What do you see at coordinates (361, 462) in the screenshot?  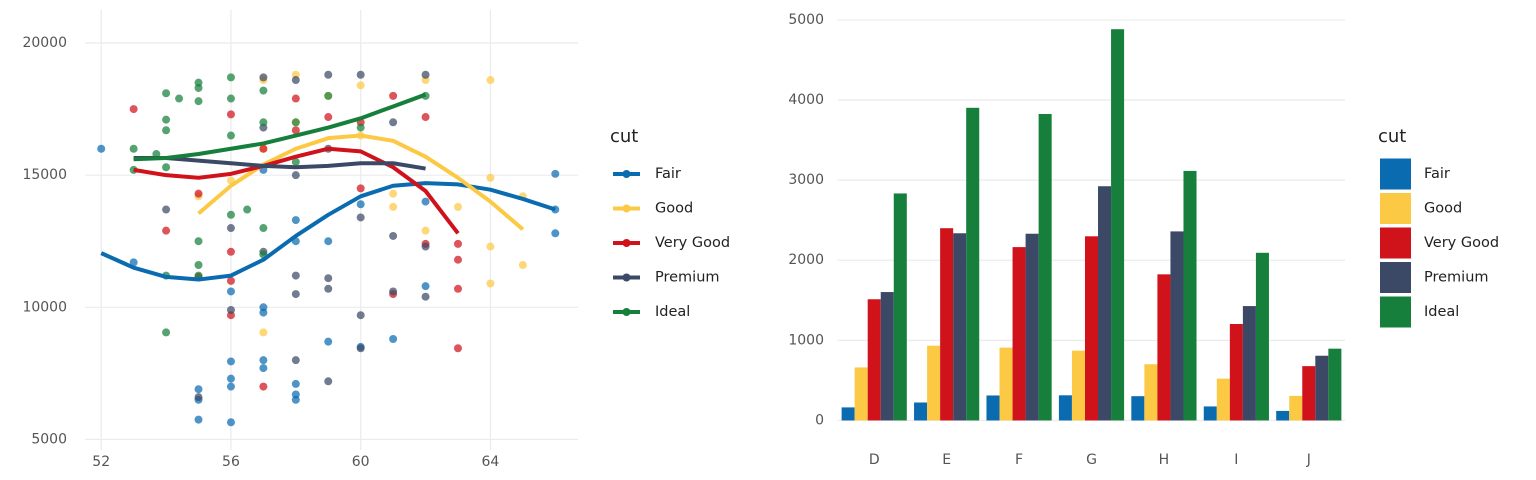 I see `x-tick-label: 60` at bounding box center [361, 462].